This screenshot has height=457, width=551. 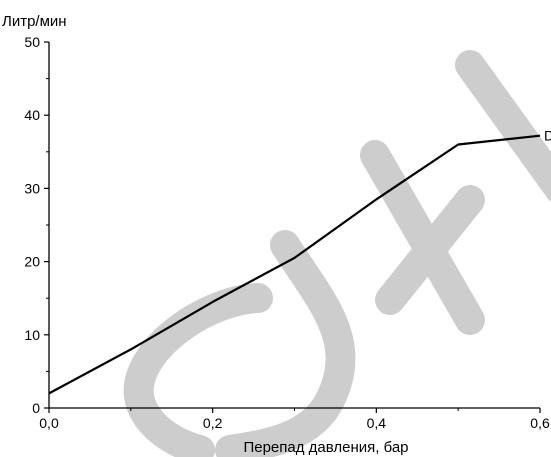 What do you see at coordinates (285, 343) in the screenshot?
I see `watermark-letter-s` at bounding box center [285, 343].